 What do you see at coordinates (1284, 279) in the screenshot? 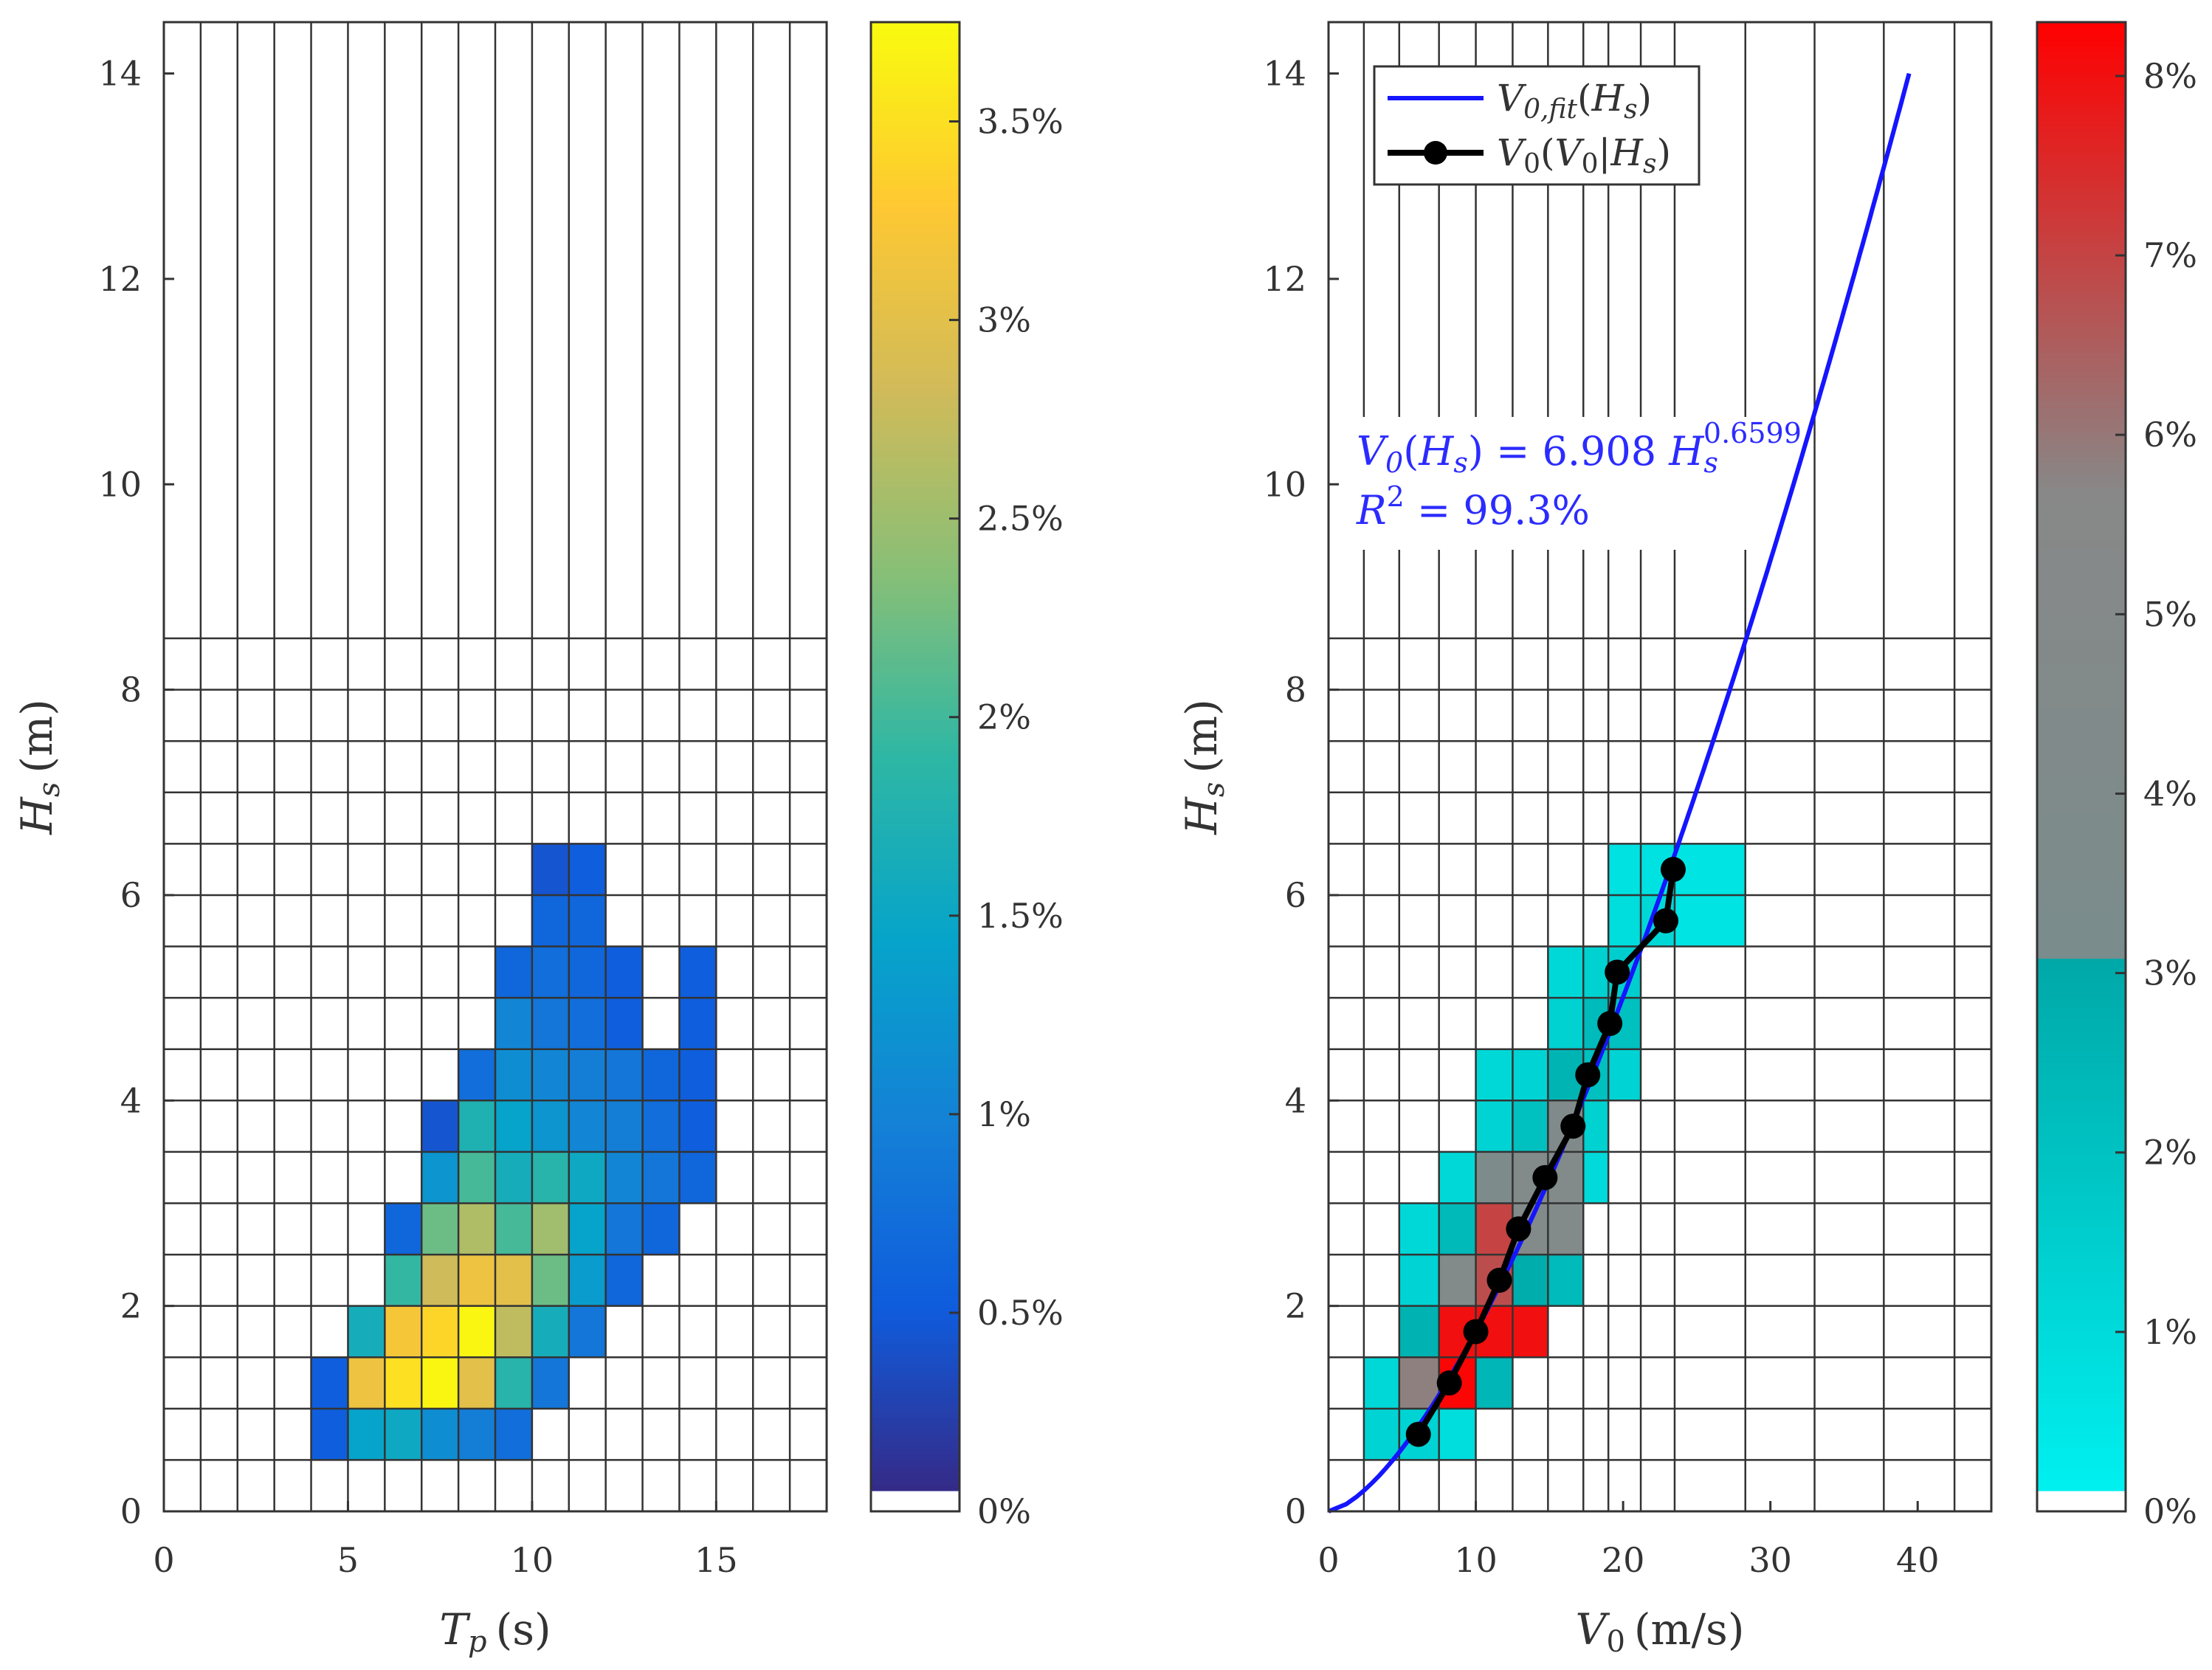
I see `right-ytick-label: 12` at bounding box center [1284, 279].